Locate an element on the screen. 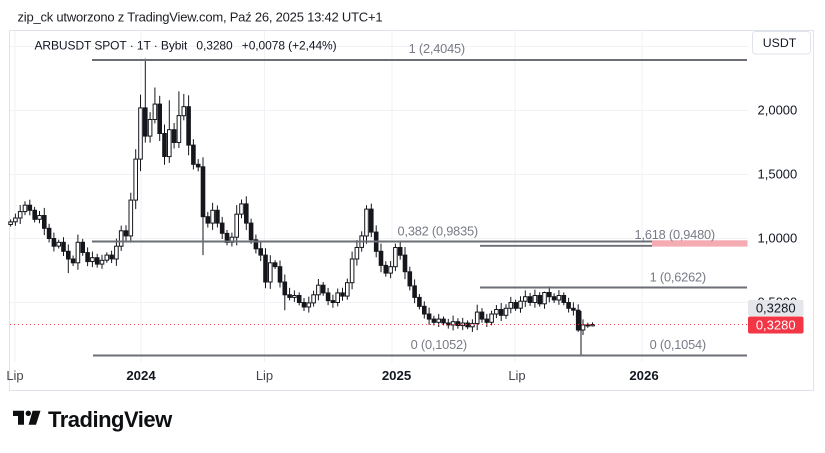  svg-text: 1,5000 is located at coordinates (778, 174).